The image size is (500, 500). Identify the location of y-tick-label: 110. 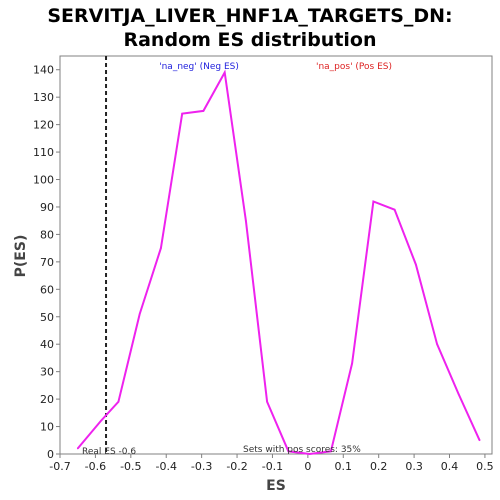
(43, 152).